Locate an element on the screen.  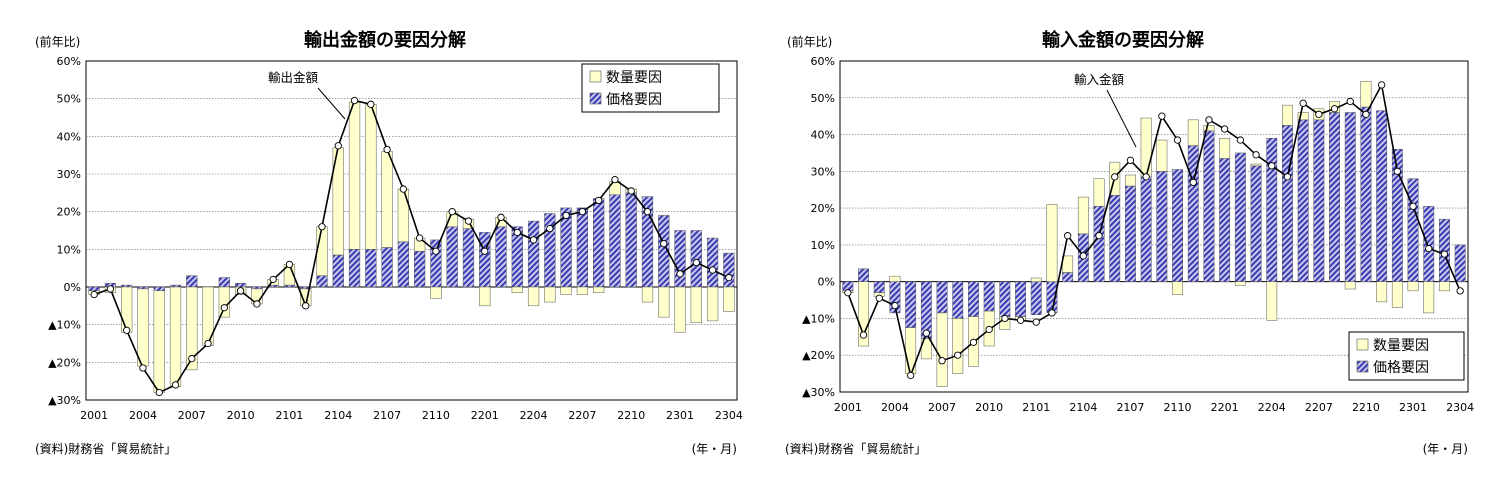
source-note: (資料)財務省「貿易統計」 is located at coordinates (105, 448).